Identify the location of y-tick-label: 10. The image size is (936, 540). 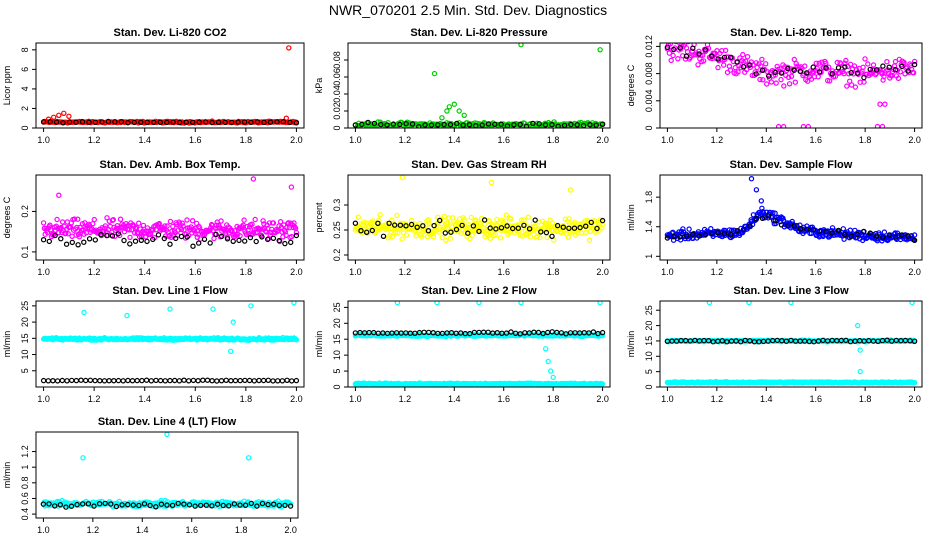
(25, 355).